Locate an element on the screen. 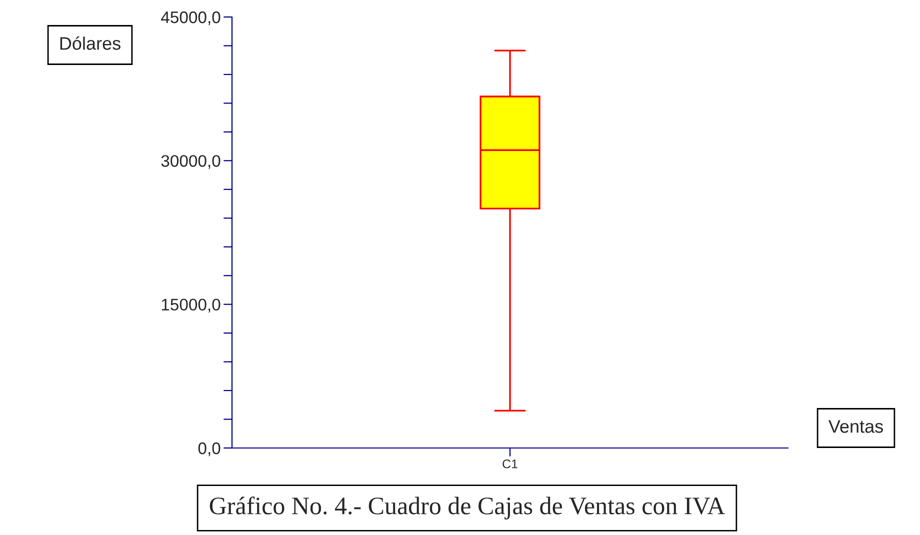  y-tick-label: 30000,0 is located at coordinates (190, 162).